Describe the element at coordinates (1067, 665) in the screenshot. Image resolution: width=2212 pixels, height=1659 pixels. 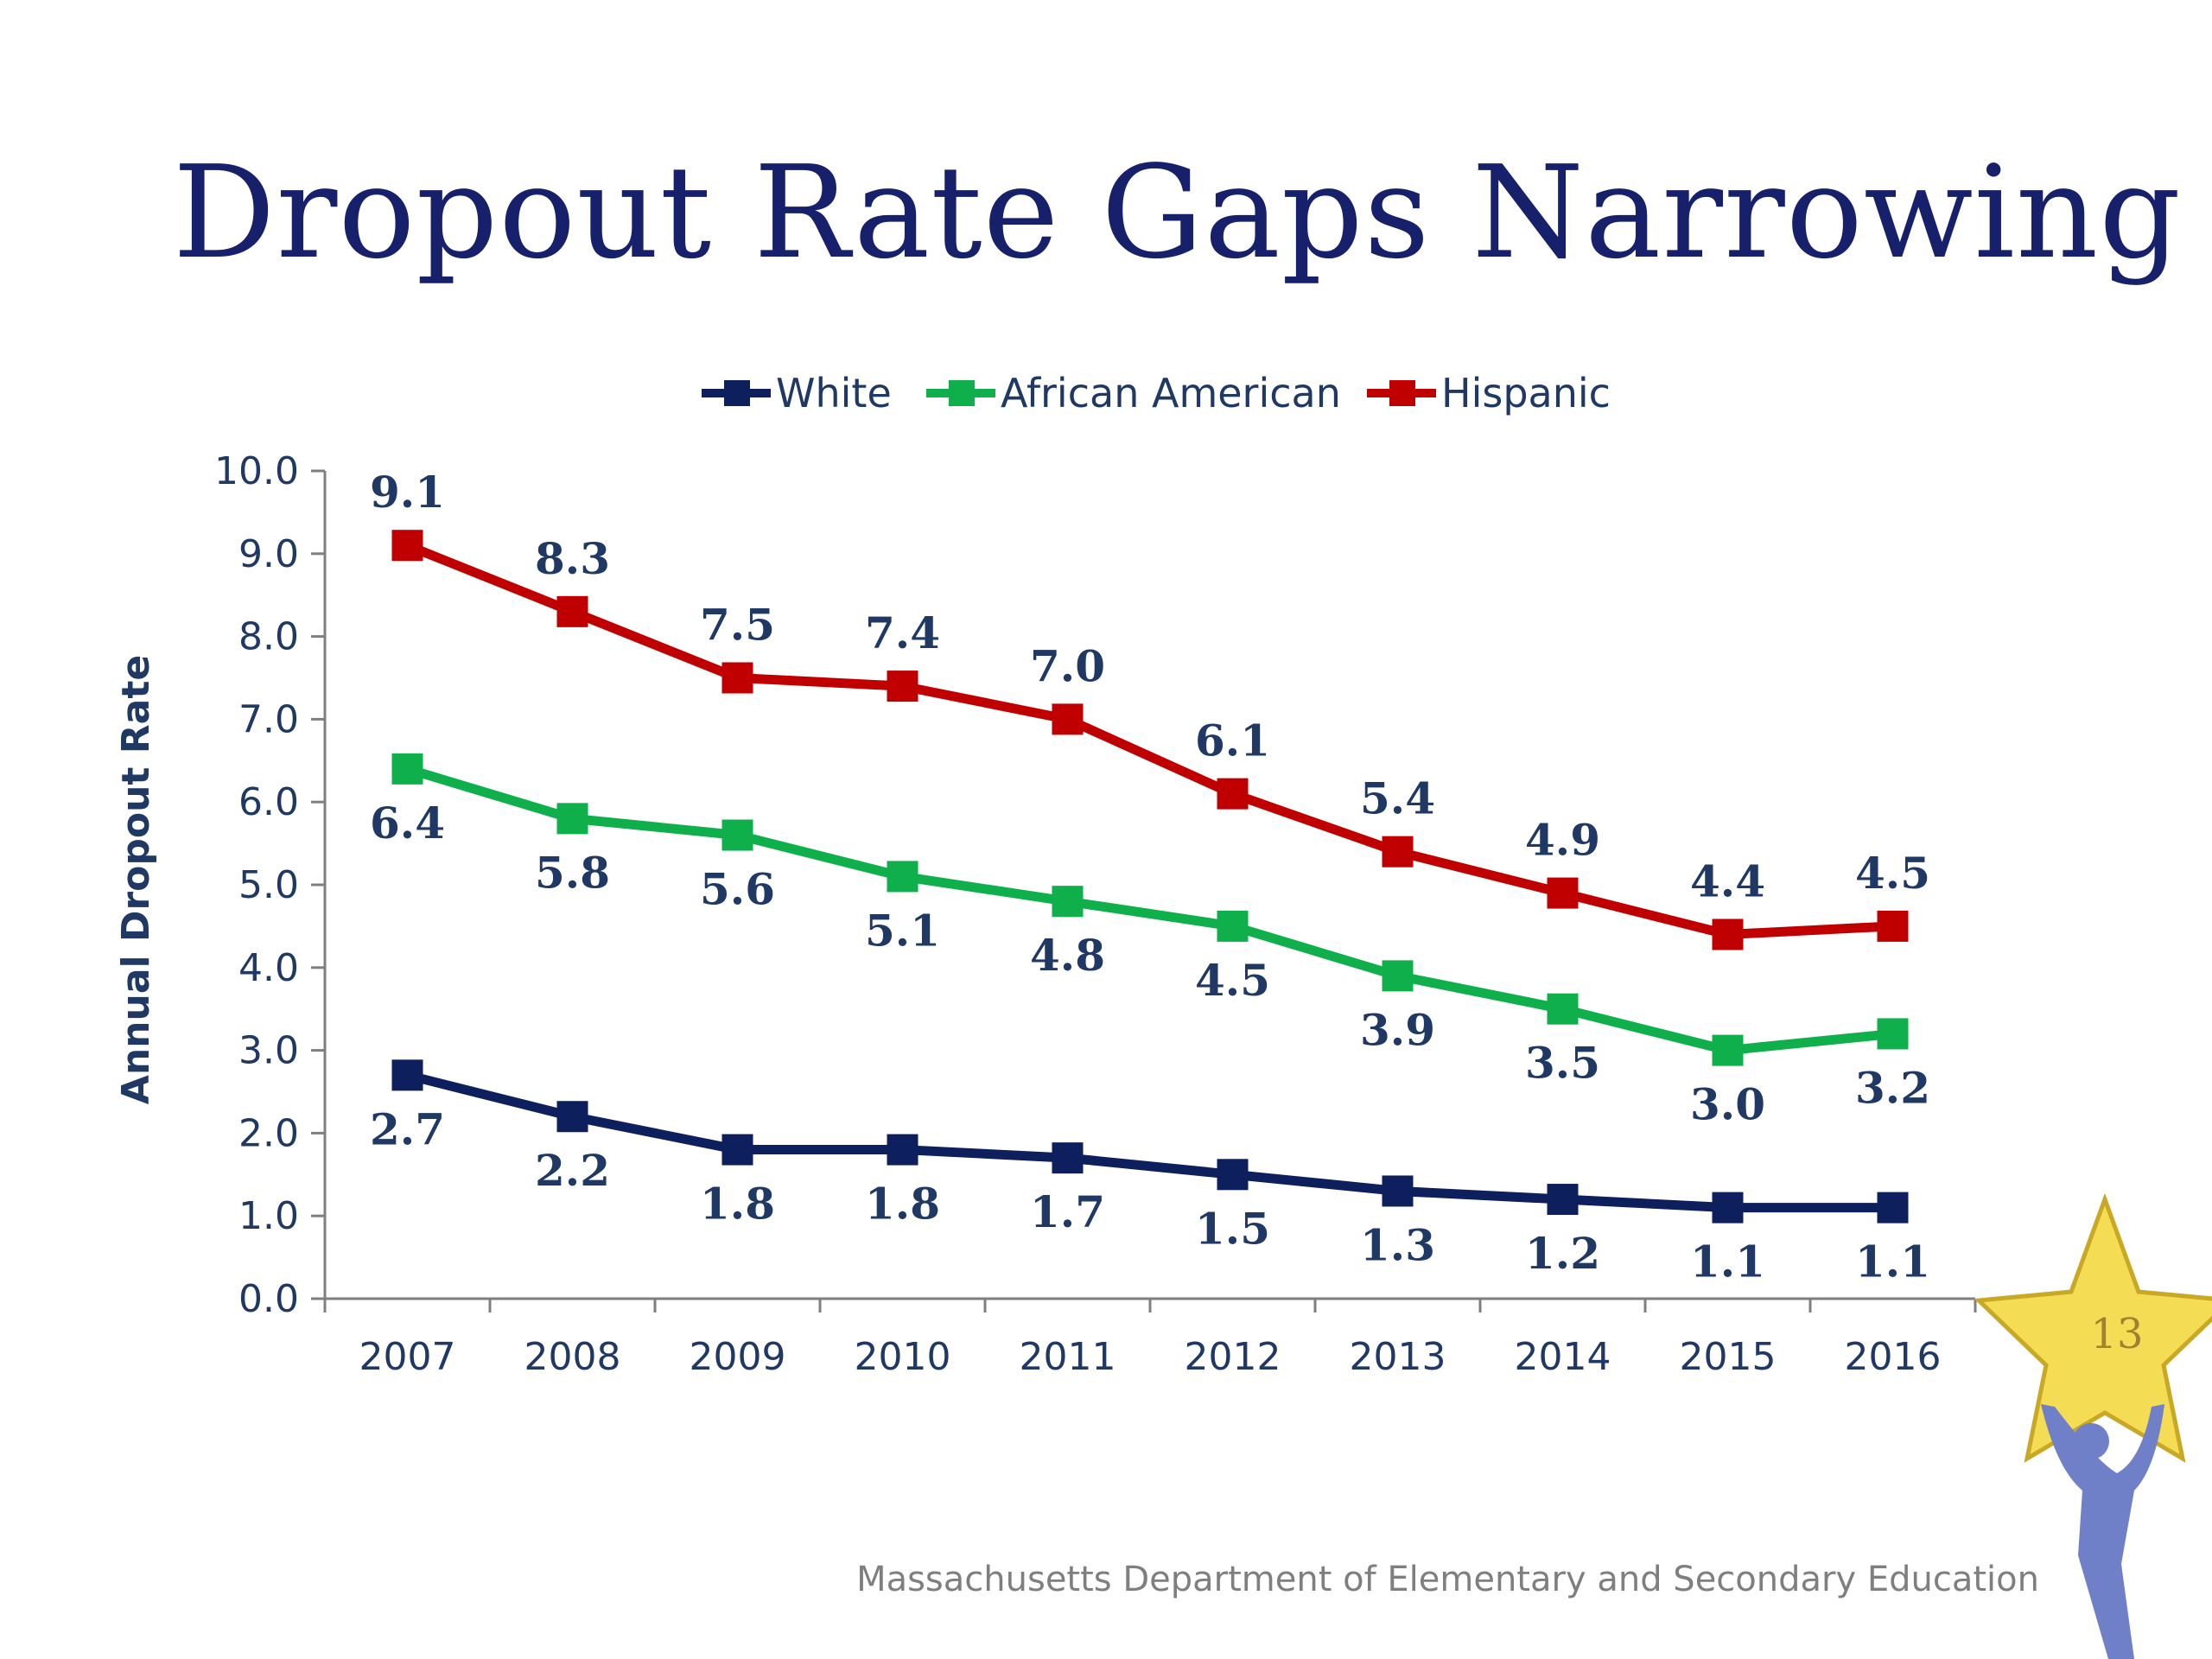
I see `data-label-hispanic: 7.0` at that location.